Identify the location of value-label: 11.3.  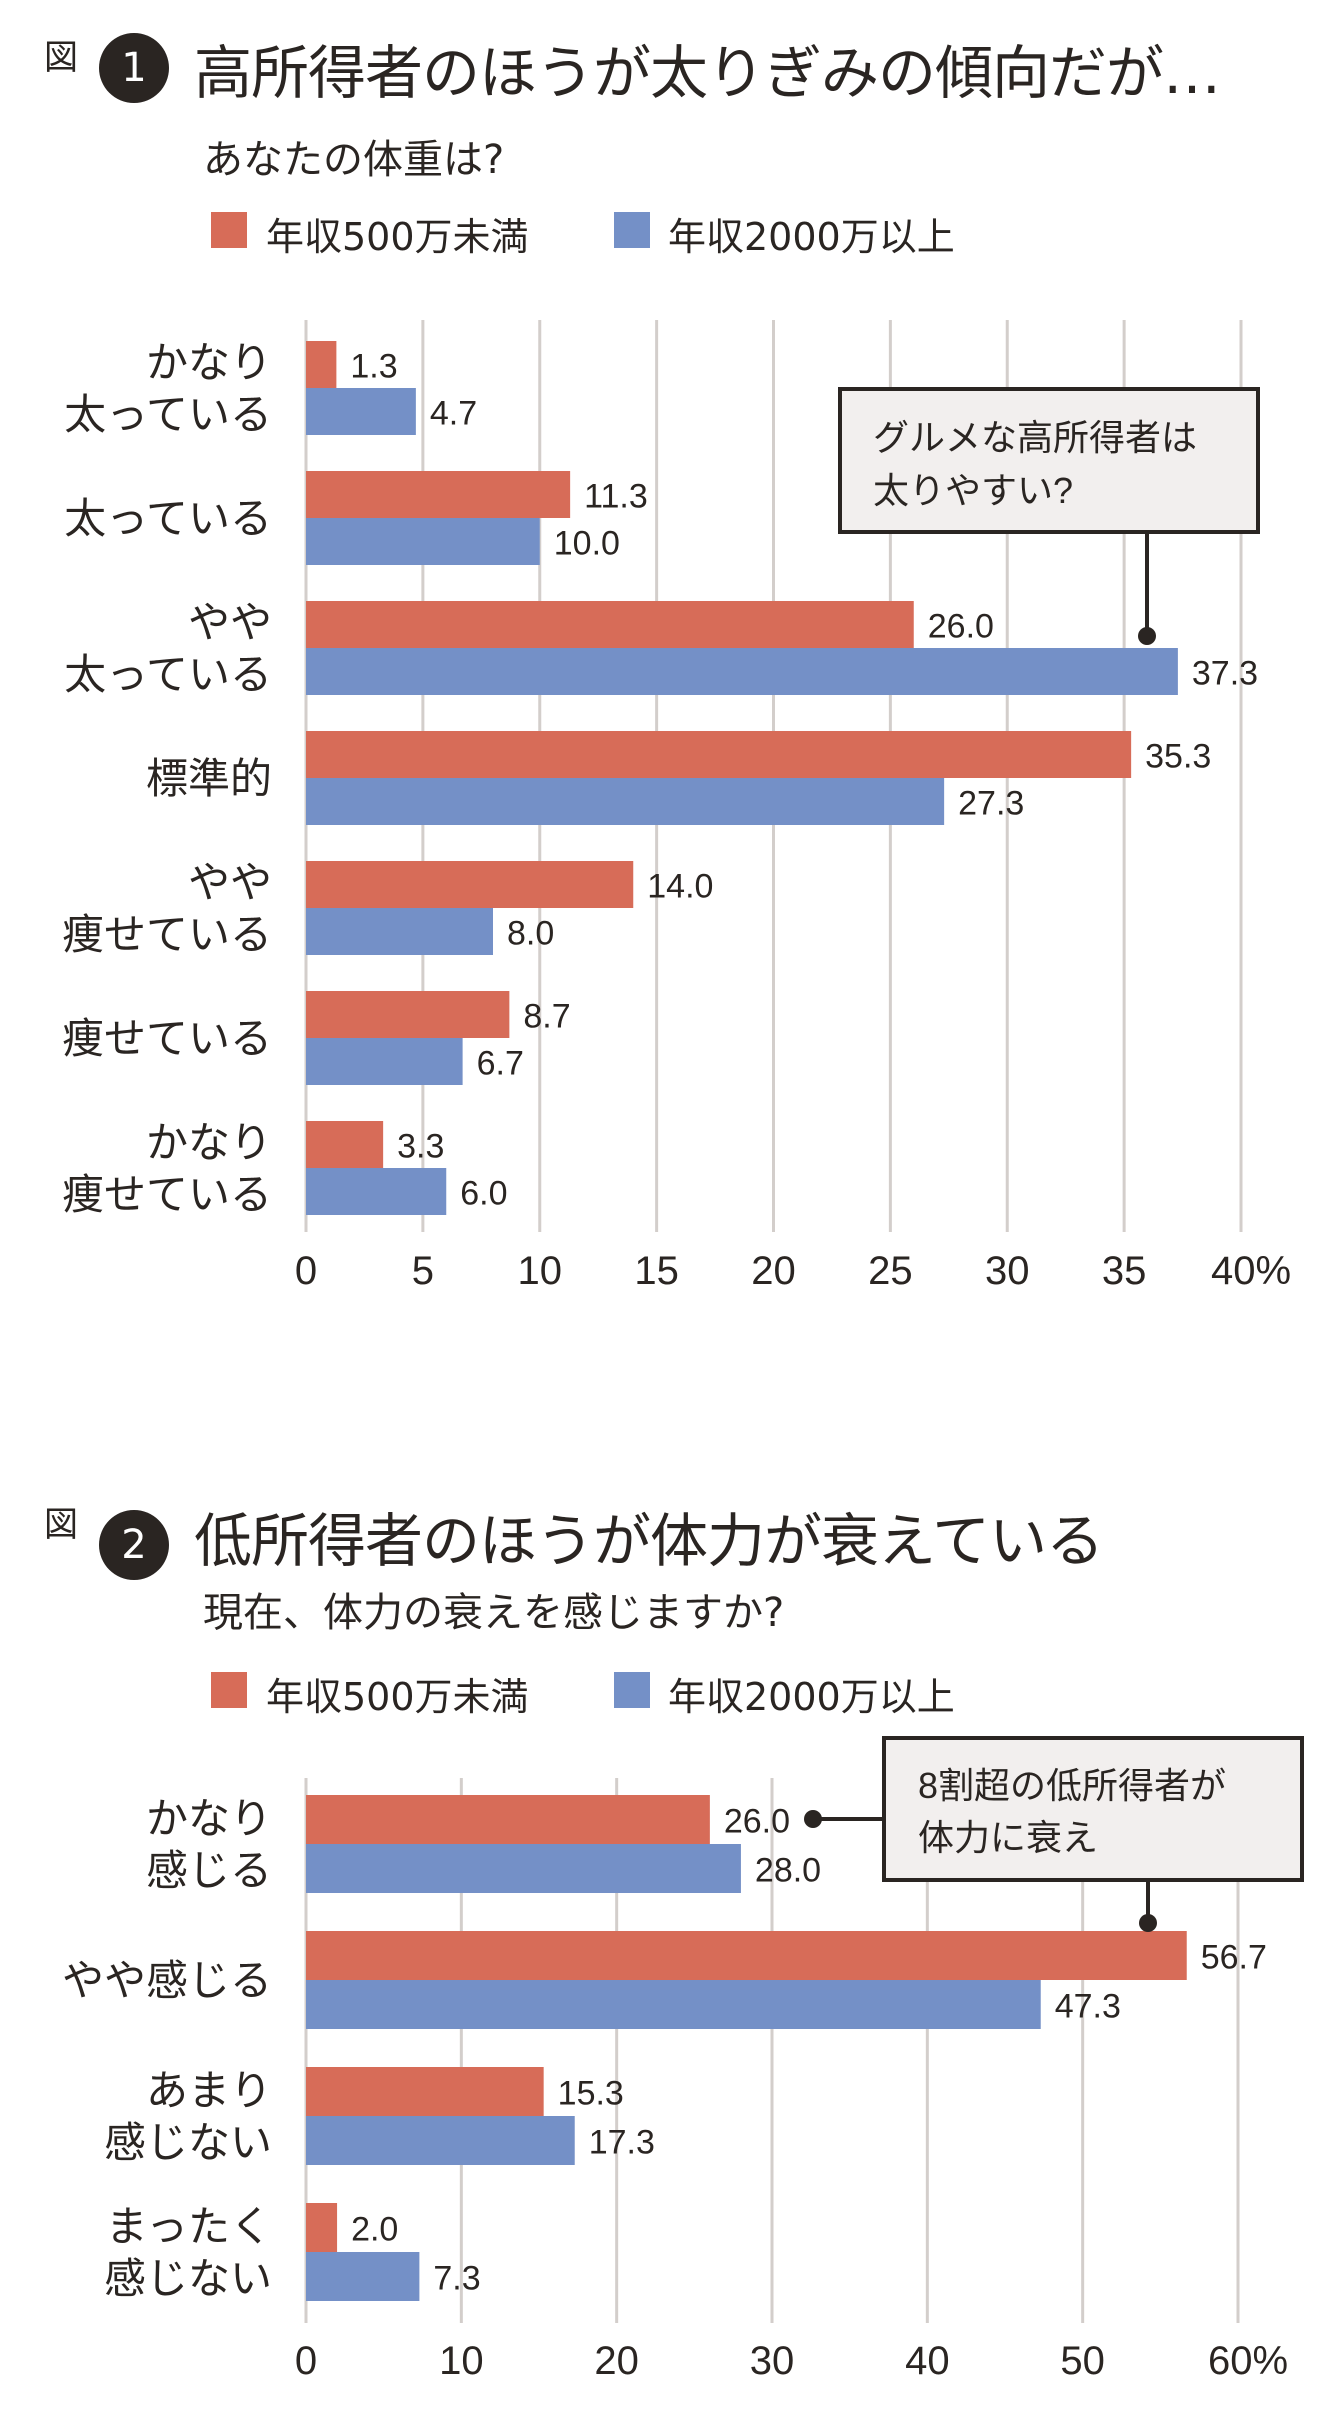
(616, 497).